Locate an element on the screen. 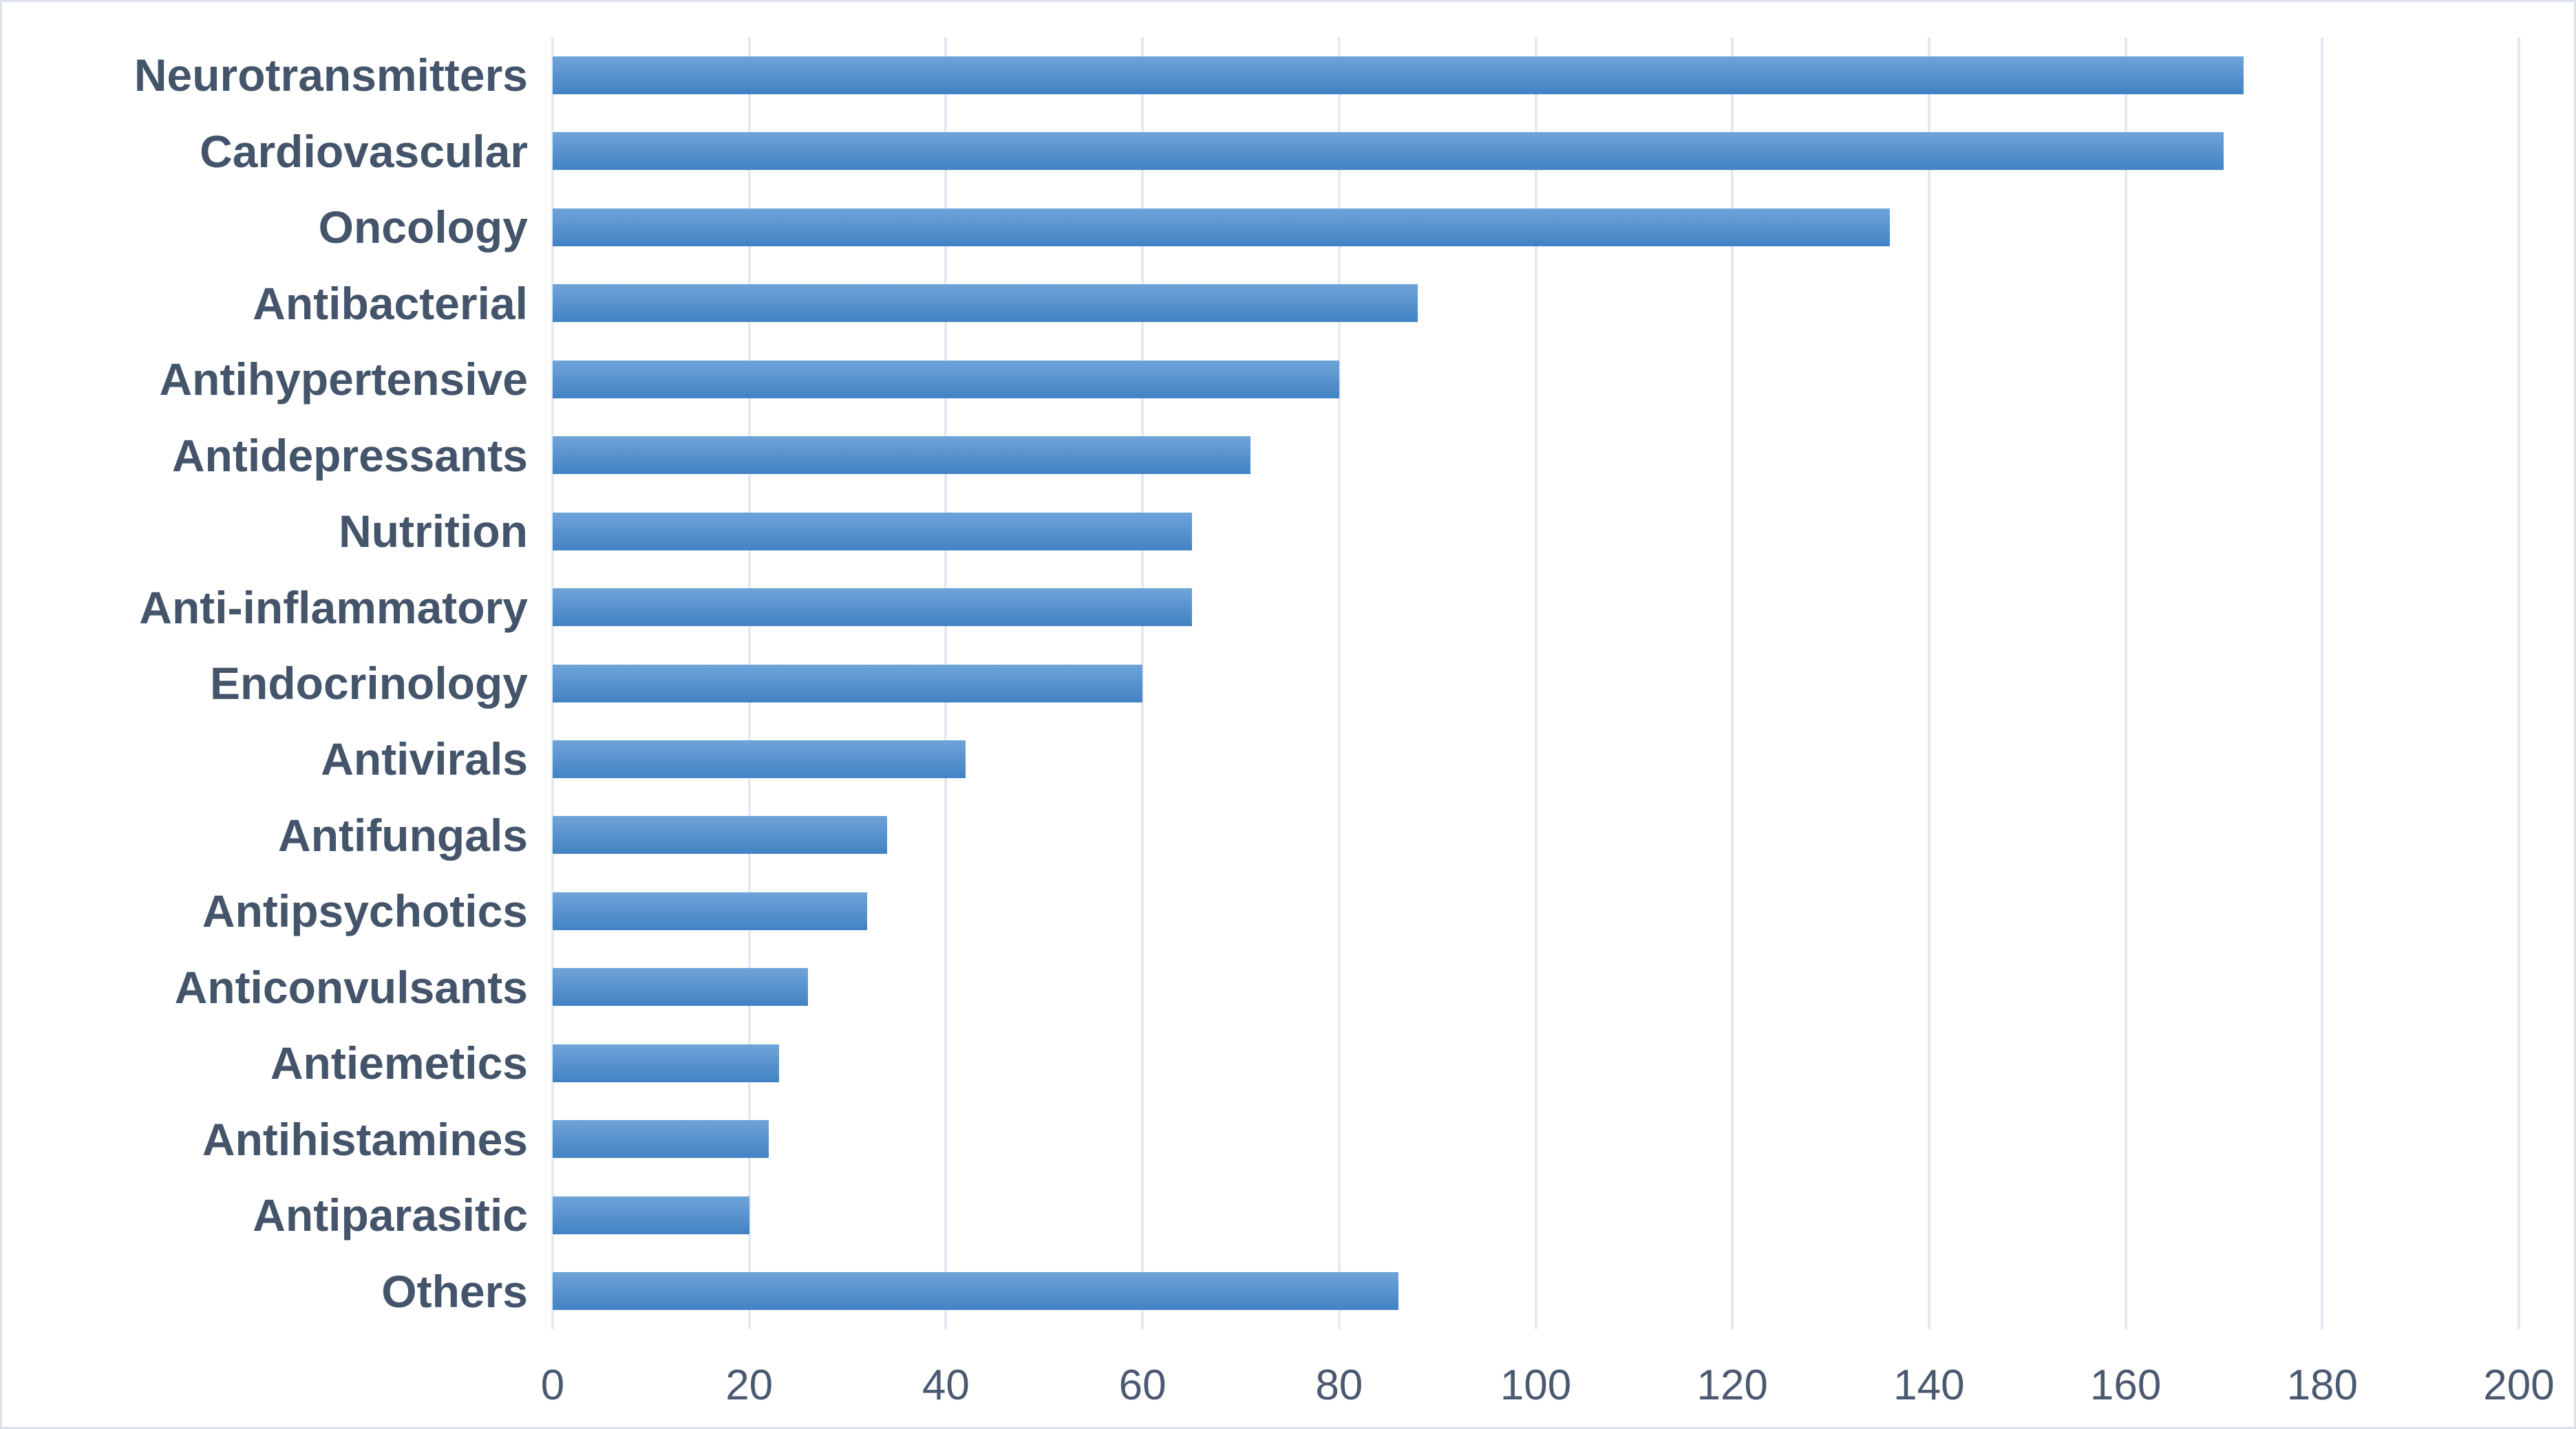 Image resolution: width=2576 pixels, height=1429 pixels. category-label-neurotransmitters: Neurotransmitters is located at coordinates (331, 75).